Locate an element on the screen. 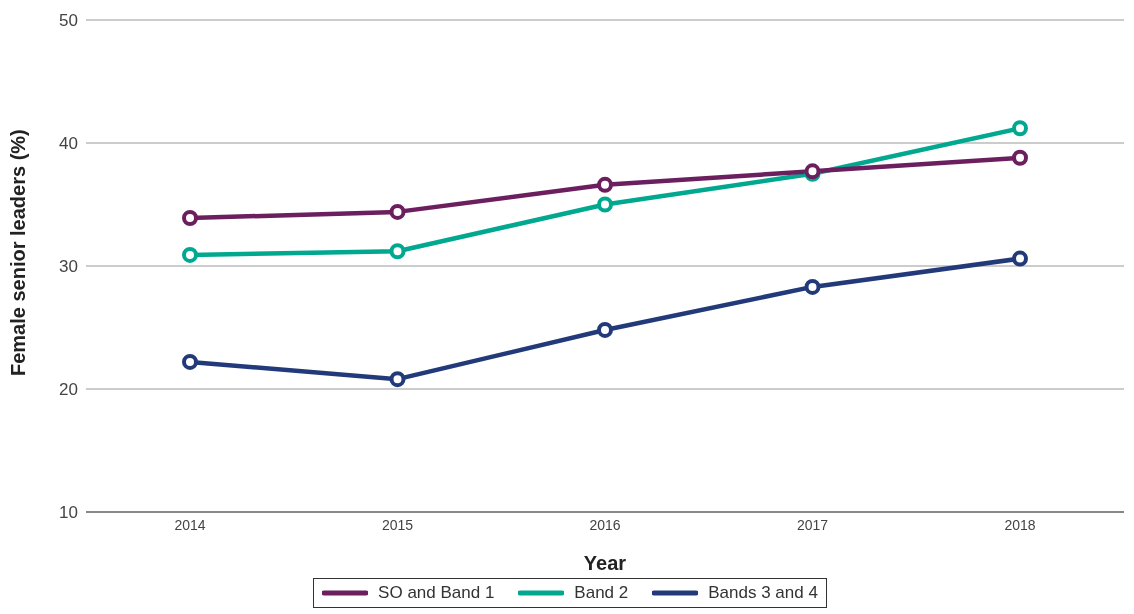 The height and width of the screenshot is (614, 1134). x-axis-title: Year is located at coordinates (605, 563).